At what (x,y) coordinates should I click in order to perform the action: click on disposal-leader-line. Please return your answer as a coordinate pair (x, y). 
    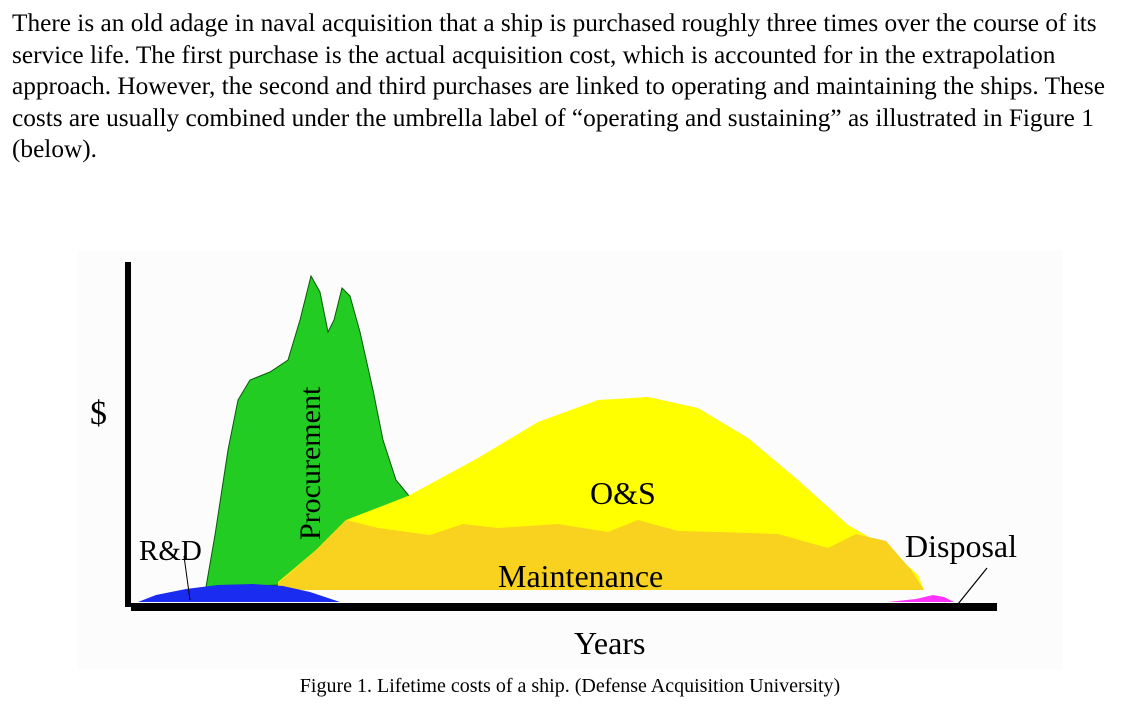
    Looking at the image, I should click on (972, 586).